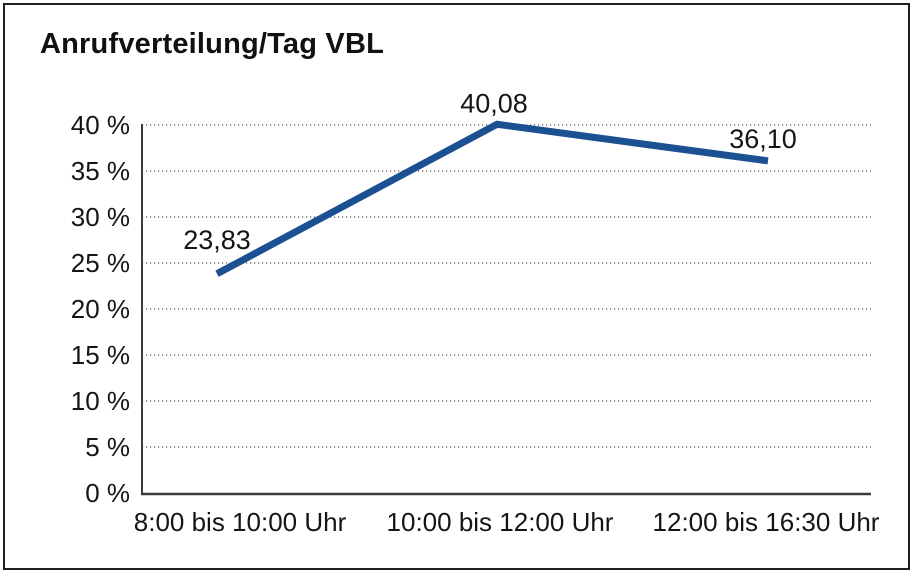 This screenshot has width=915, height=576. I want to click on data-point-label: 23,83, so click(217, 240).